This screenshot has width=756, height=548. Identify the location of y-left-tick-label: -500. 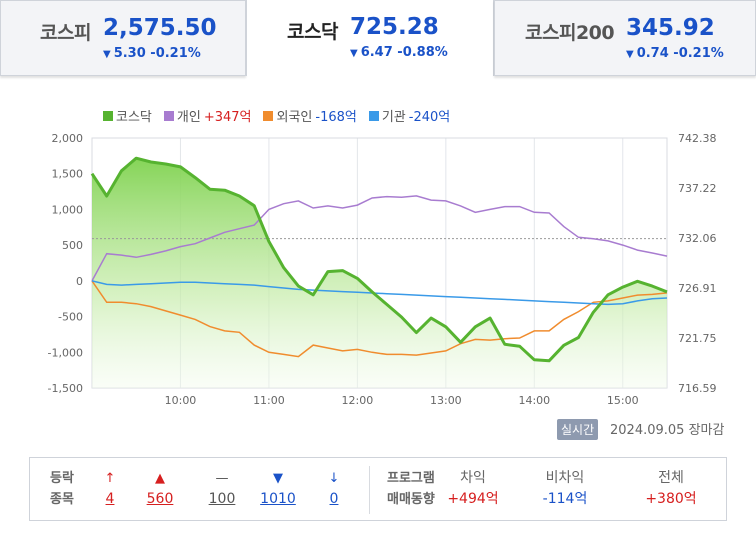
(70, 317).